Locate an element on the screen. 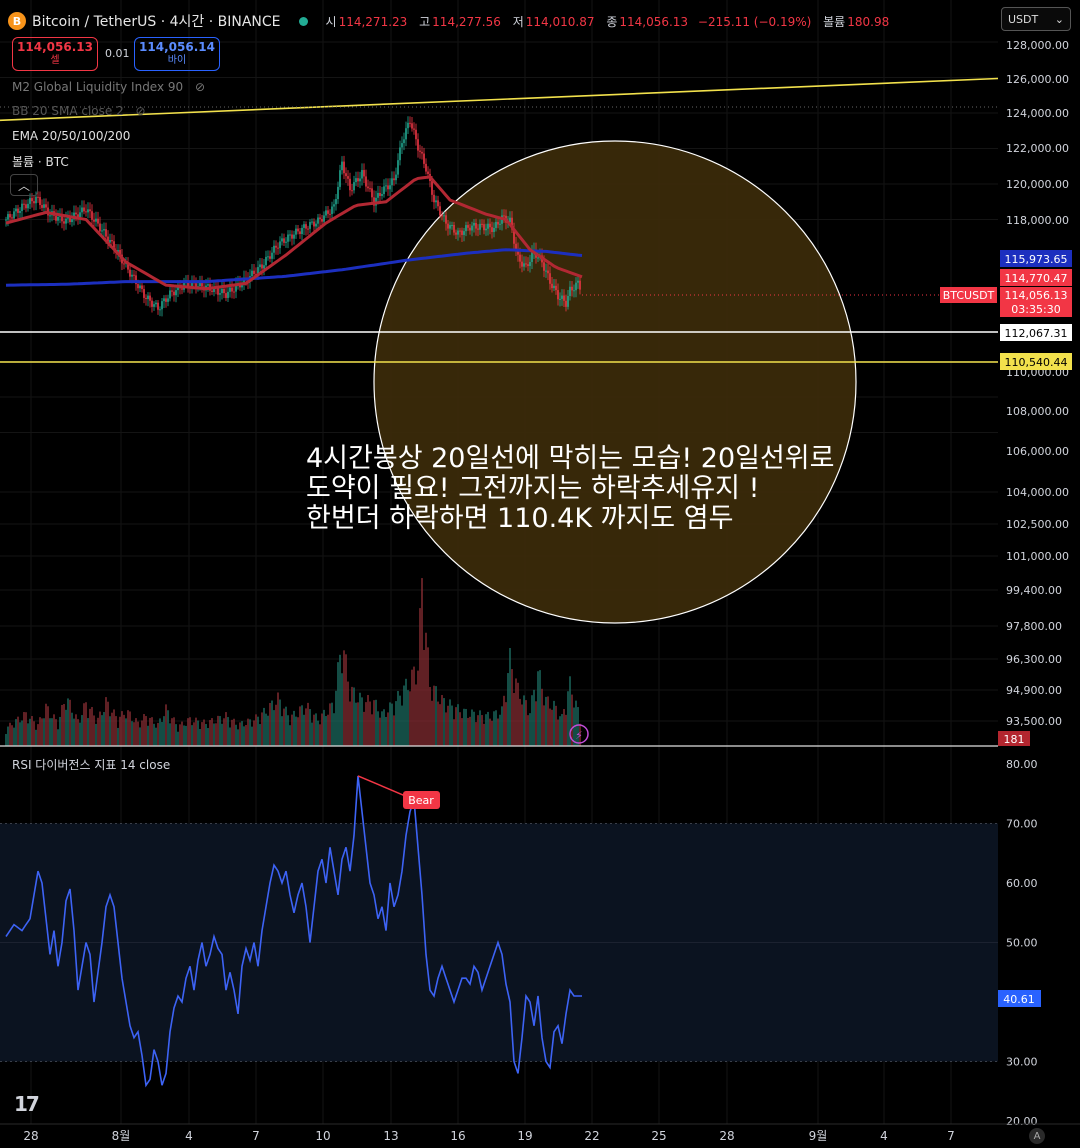 The height and width of the screenshot is (1148, 1080). volume-tag: 181 is located at coordinates (1014, 739).